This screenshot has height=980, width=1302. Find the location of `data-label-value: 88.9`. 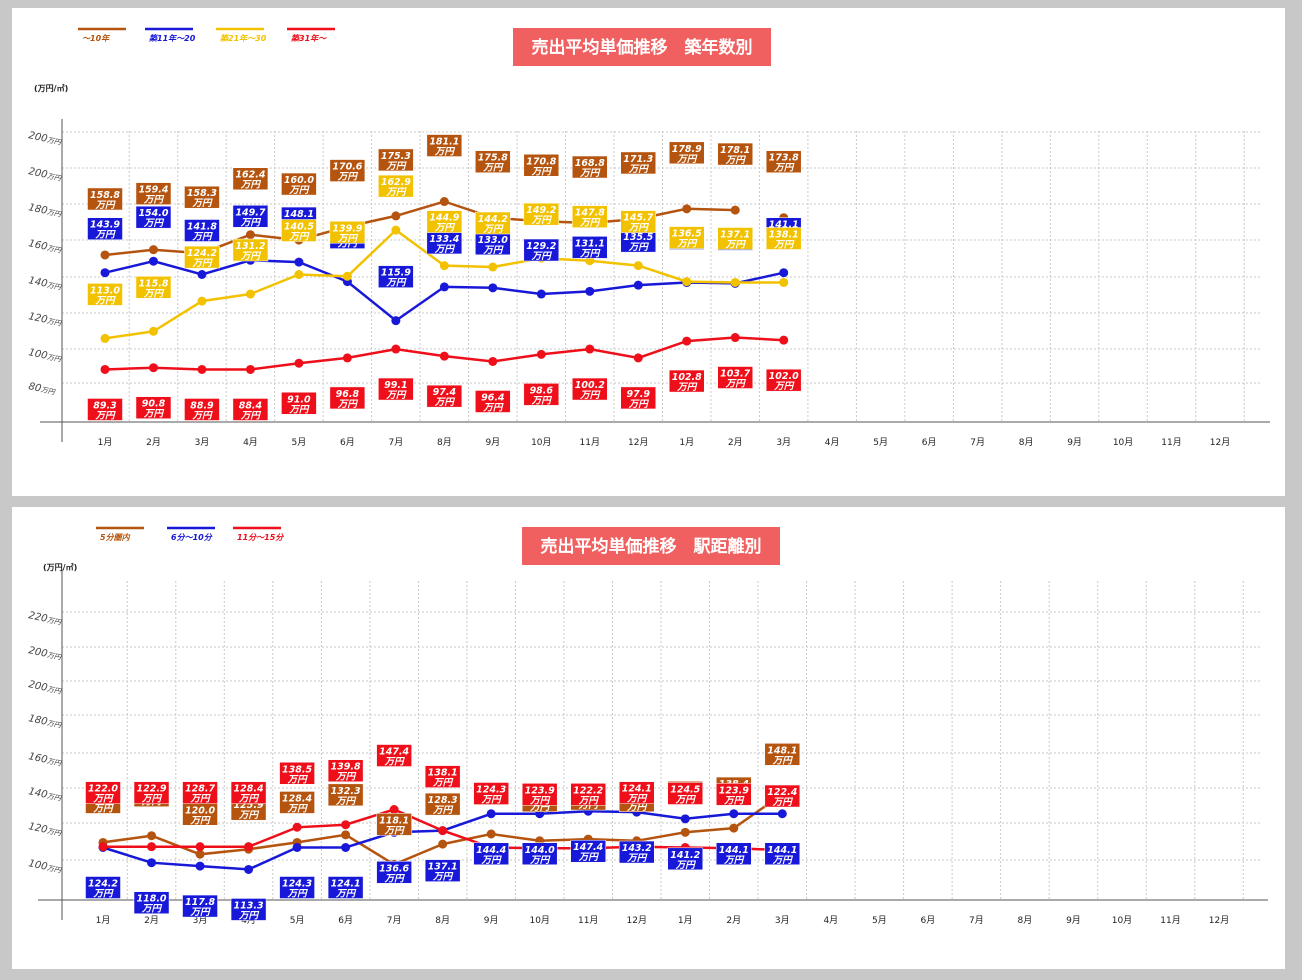

data-label-value: 88.9 is located at coordinates (202, 405).